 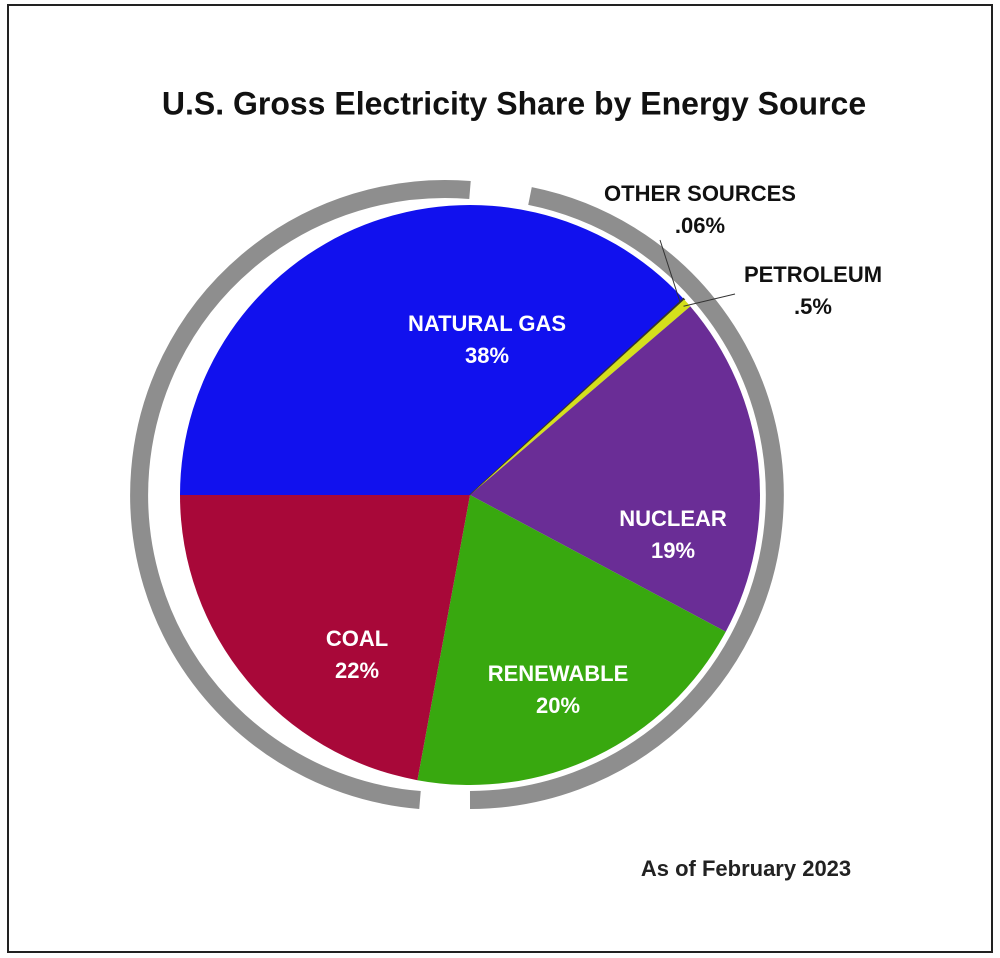 What do you see at coordinates (700, 225) in the screenshot?
I see `value-label: .06%` at bounding box center [700, 225].